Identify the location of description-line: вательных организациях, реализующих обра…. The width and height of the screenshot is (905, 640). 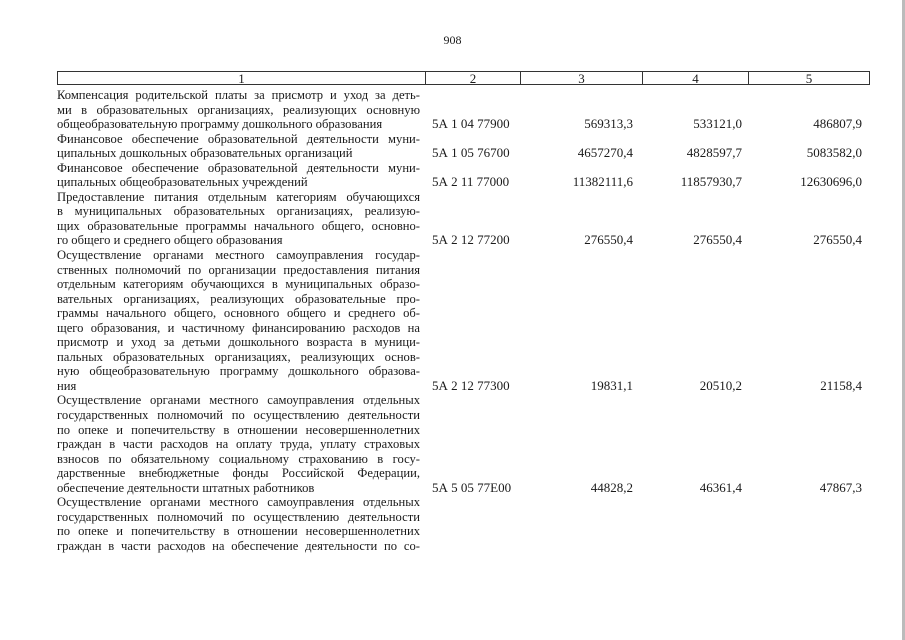
(238, 298).